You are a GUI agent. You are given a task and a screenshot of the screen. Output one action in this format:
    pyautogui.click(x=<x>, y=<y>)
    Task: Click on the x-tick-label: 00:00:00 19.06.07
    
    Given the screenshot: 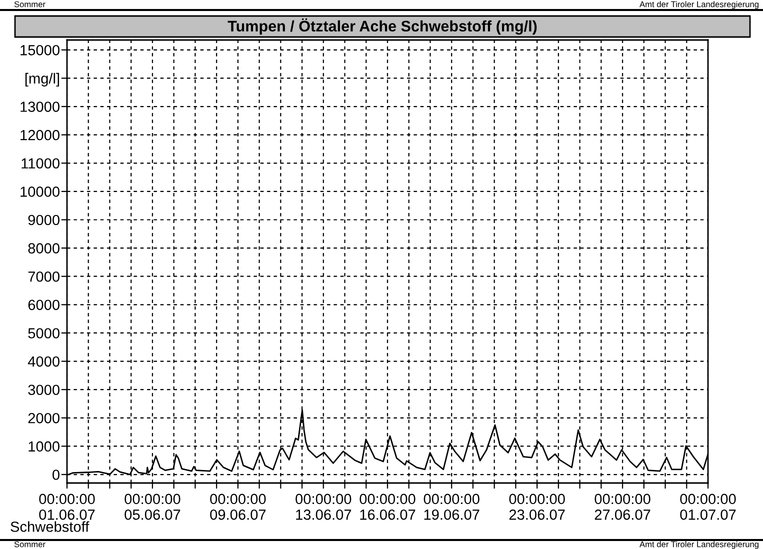 What is the action you would take?
    pyautogui.click(x=452, y=507)
    